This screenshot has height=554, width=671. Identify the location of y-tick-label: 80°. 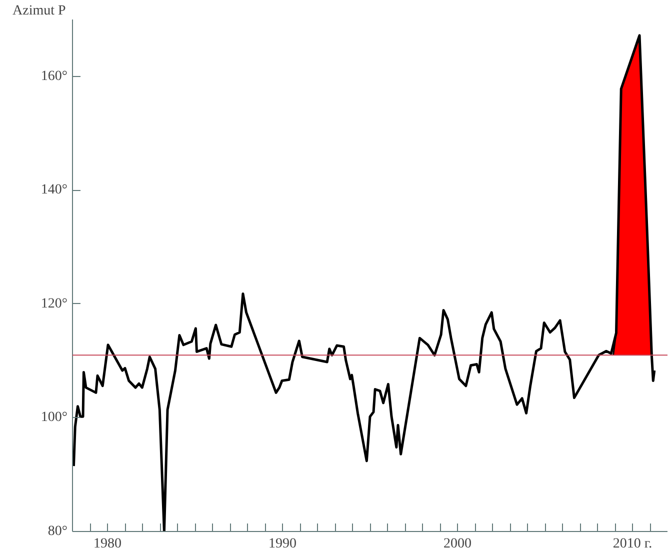
(58, 531).